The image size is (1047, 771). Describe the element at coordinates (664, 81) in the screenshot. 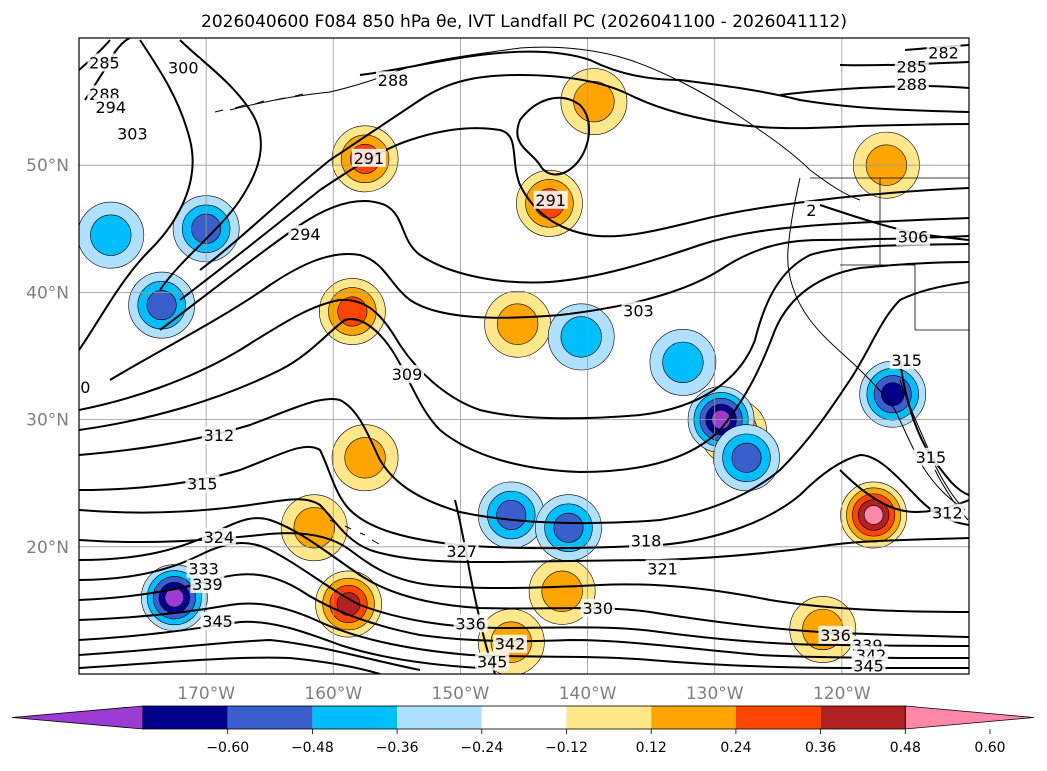

I see `contour-line-291-north` at that location.